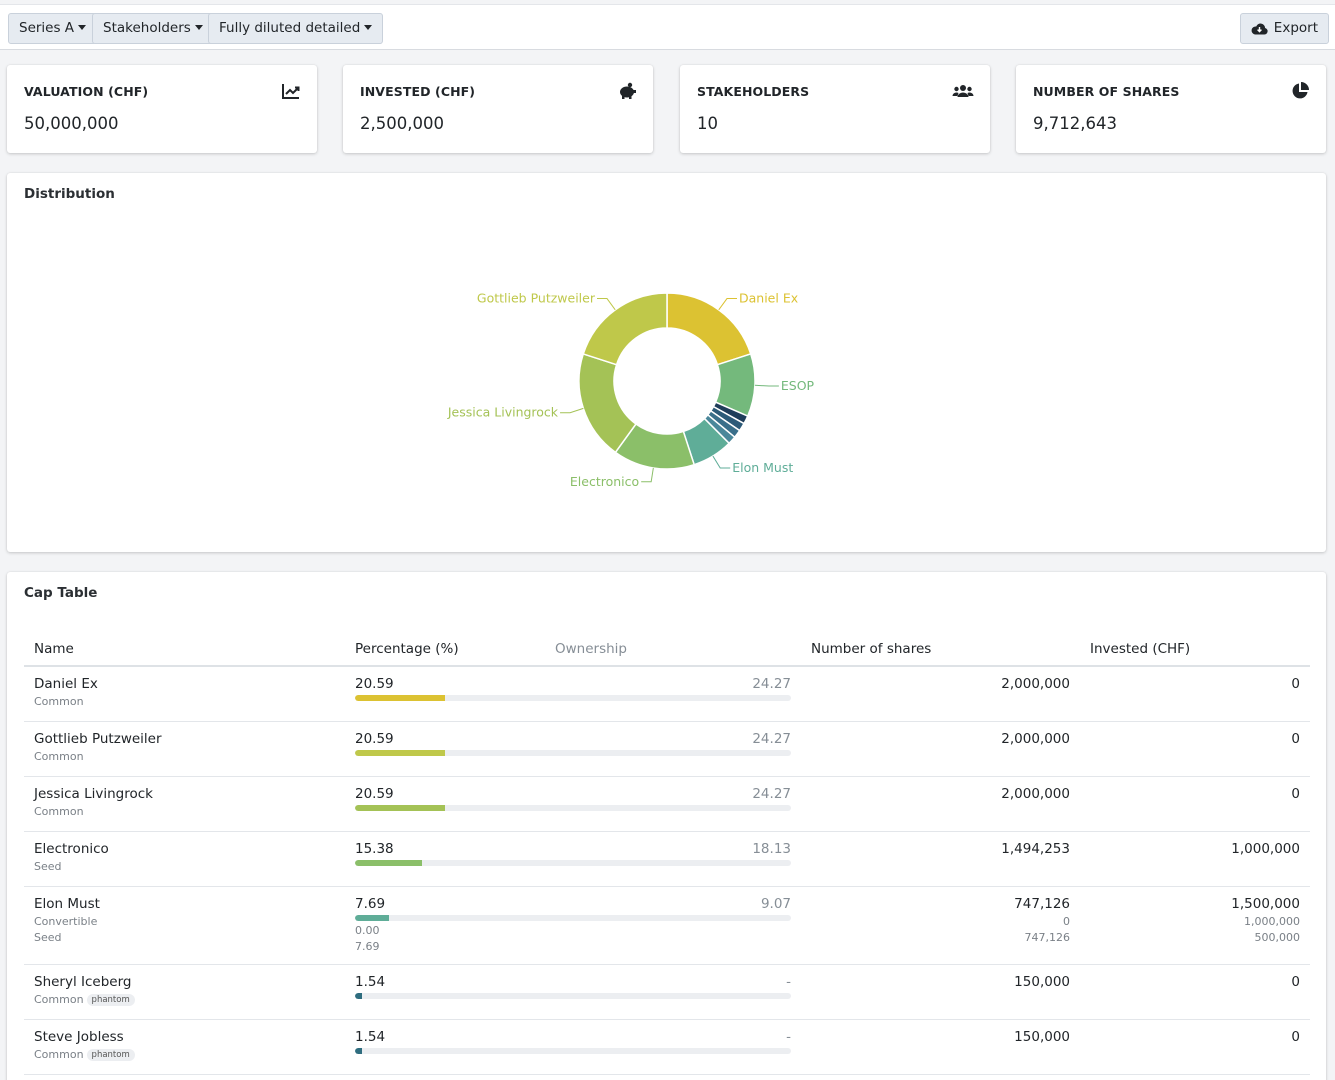 The image size is (1335, 1080). What do you see at coordinates (673, 649) in the screenshot?
I see `column-header-ownership: Ownership` at bounding box center [673, 649].